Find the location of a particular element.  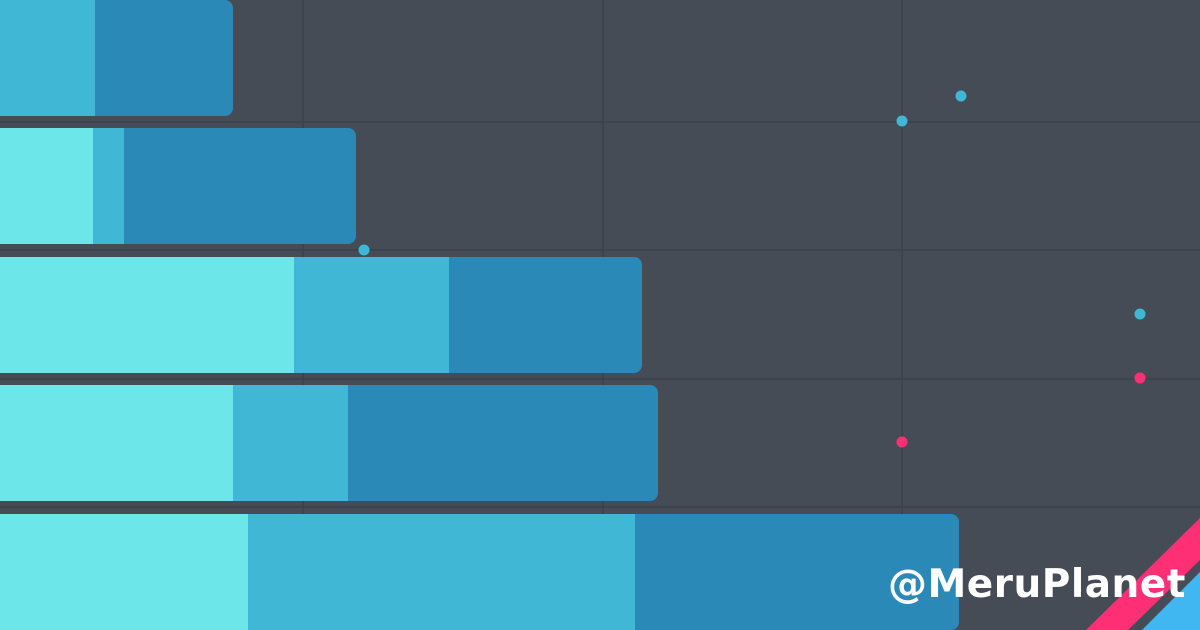

blue-stripe is located at coordinates (1171, 601).